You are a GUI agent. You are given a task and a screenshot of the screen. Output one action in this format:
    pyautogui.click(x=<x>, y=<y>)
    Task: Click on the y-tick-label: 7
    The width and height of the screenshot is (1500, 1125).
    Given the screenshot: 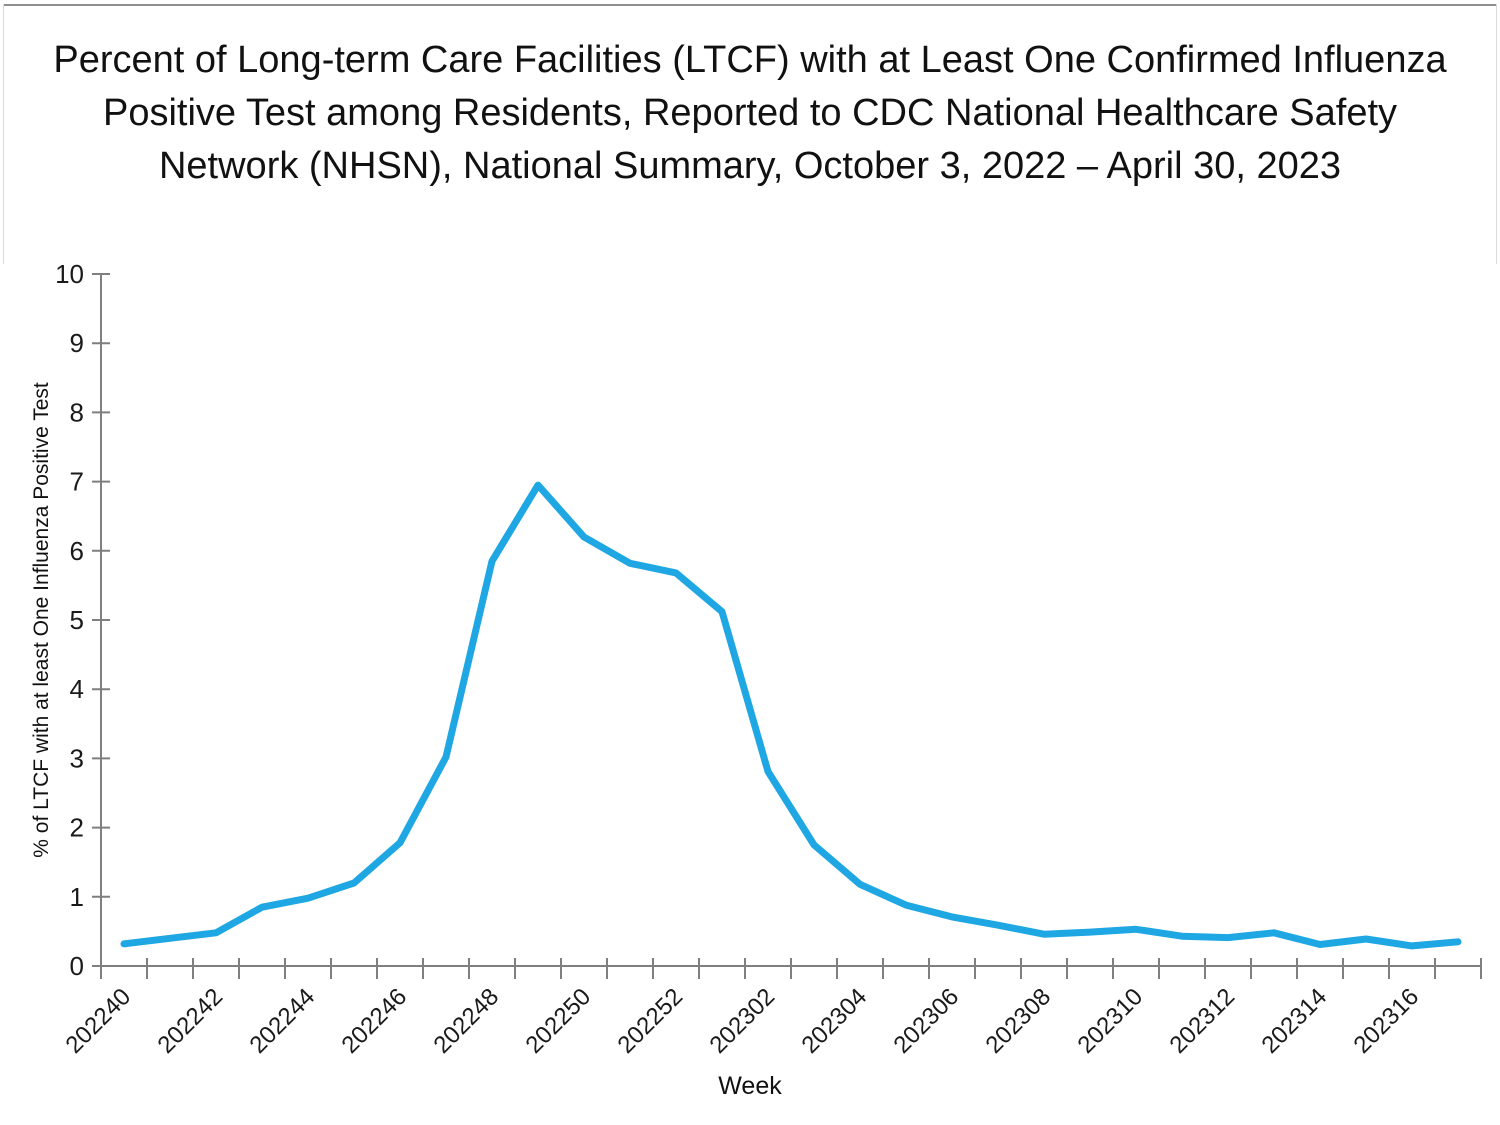 What is the action you would take?
    pyautogui.click(x=77, y=482)
    